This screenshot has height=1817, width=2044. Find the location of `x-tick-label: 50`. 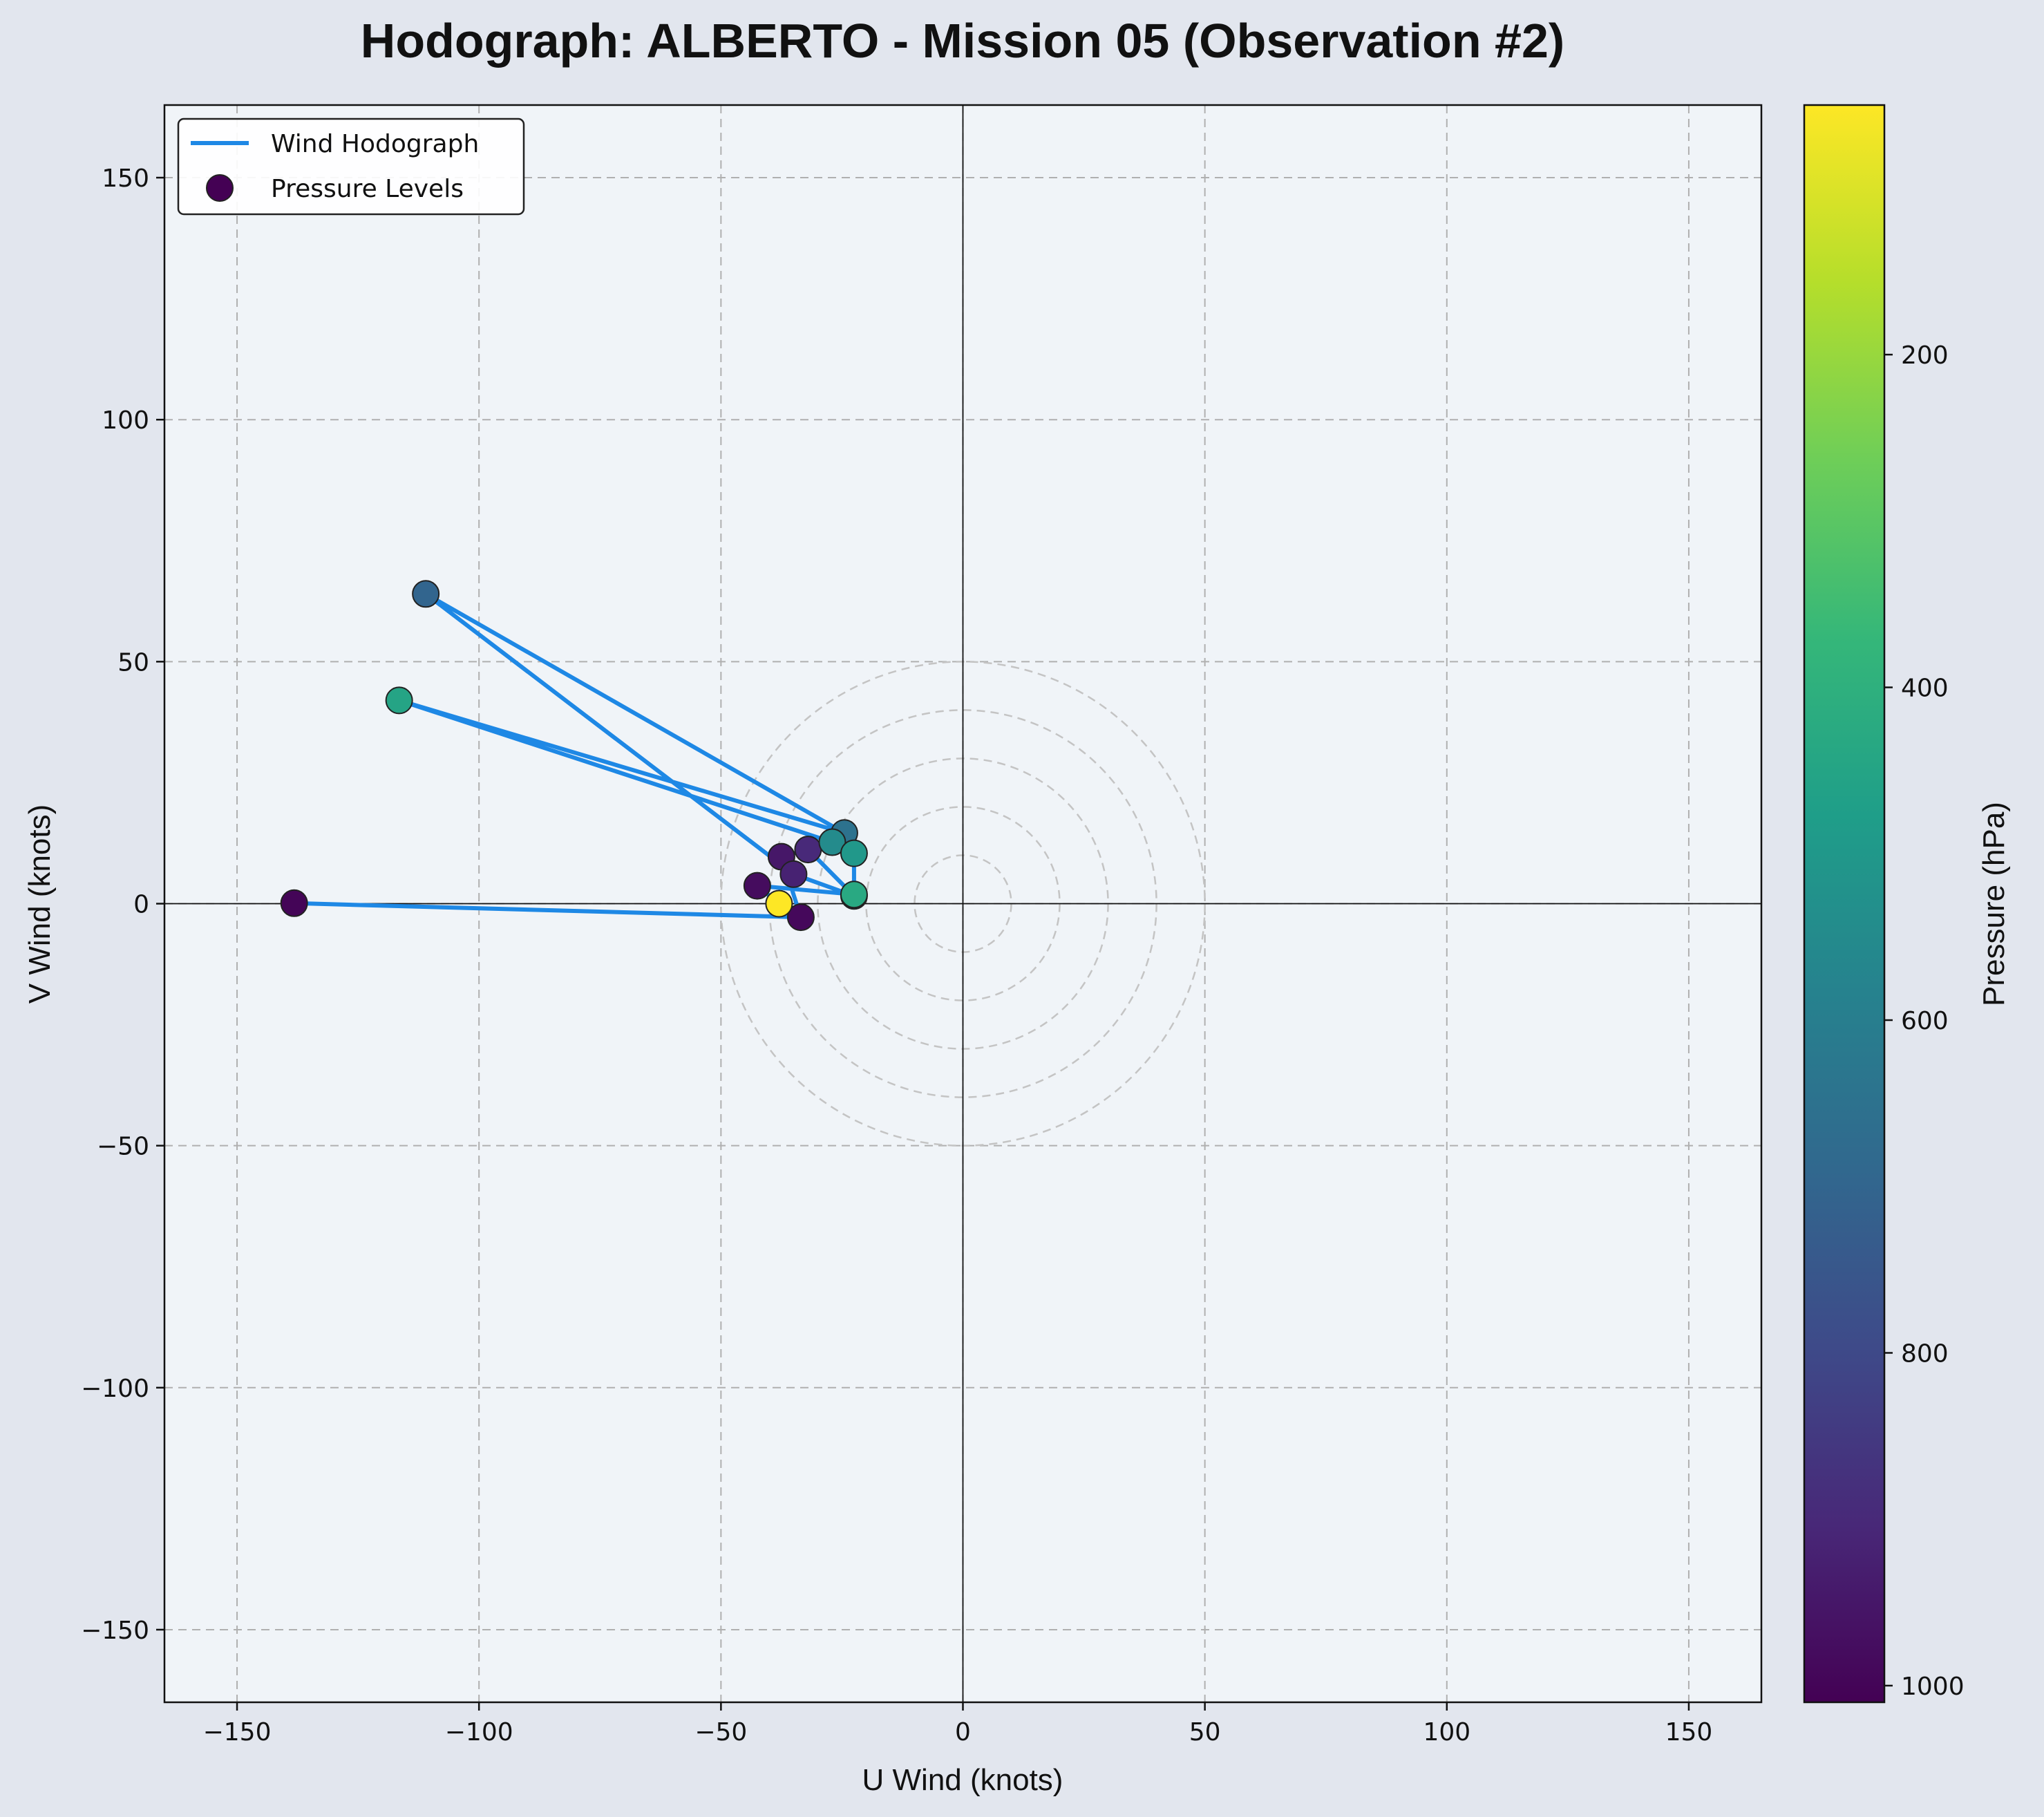

x-tick-label: 50 is located at coordinates (1205, 1732).